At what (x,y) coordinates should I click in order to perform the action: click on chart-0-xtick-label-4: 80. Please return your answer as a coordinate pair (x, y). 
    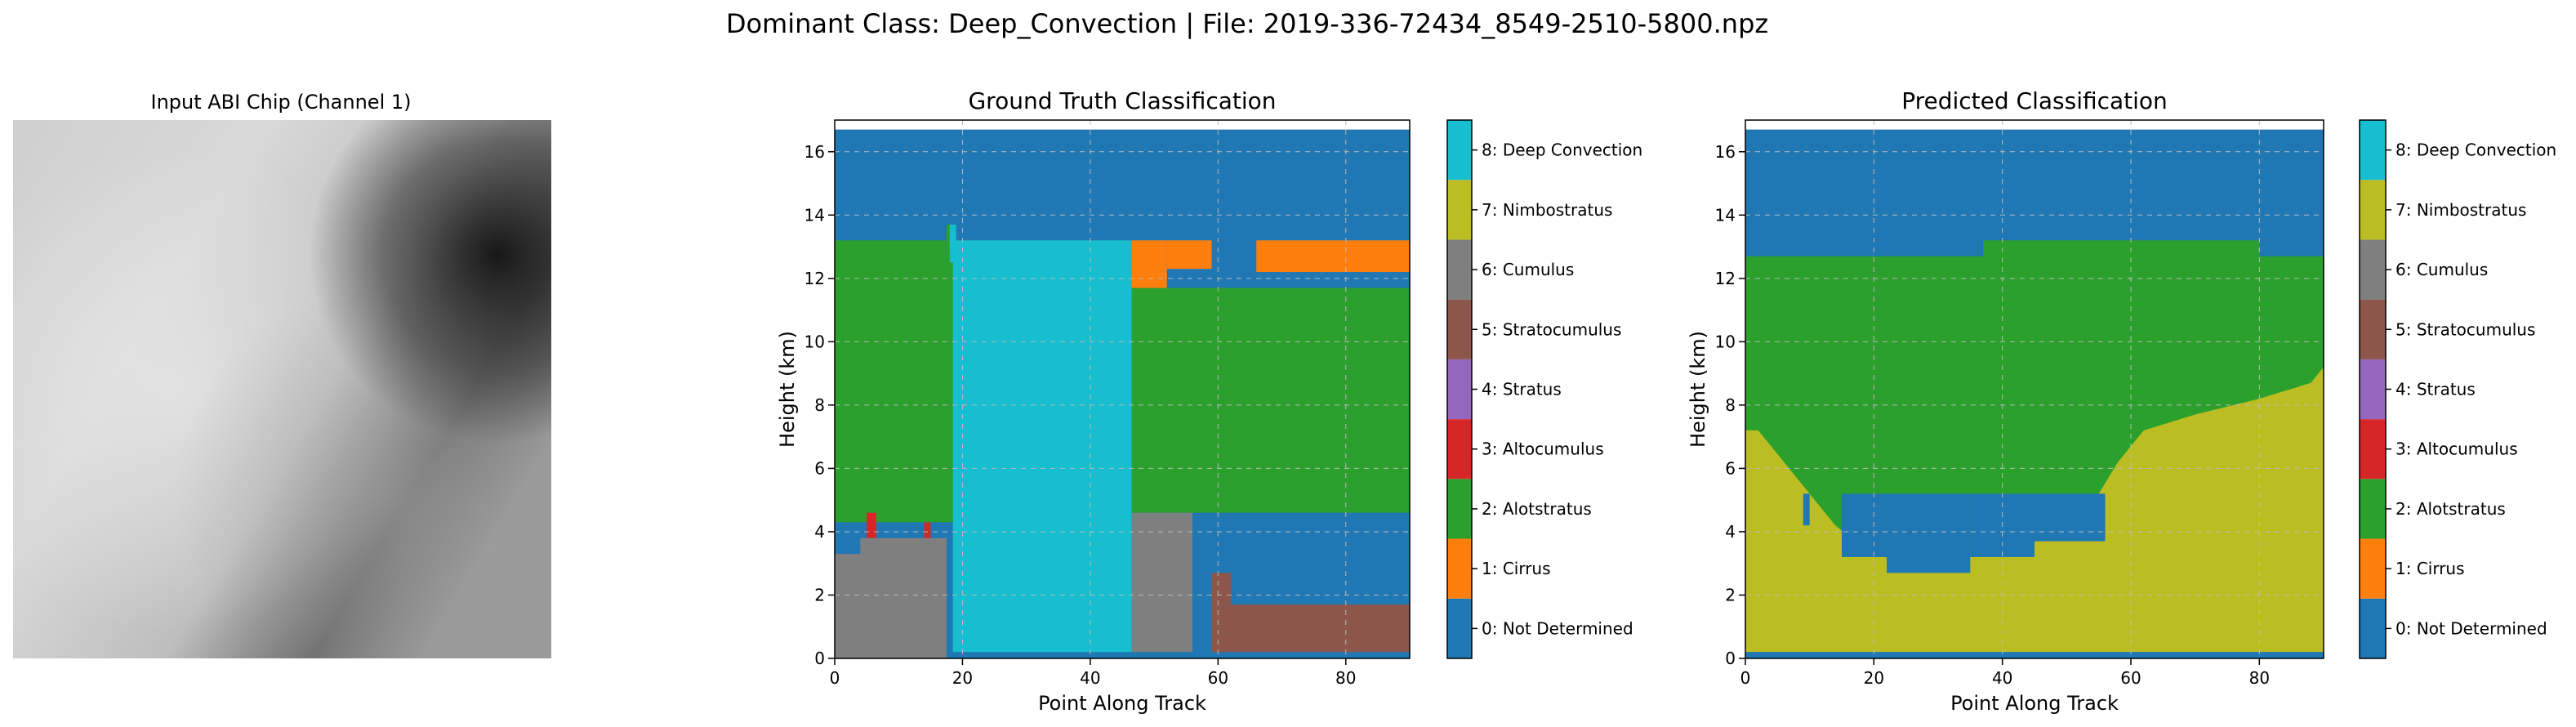
    Looking at the image, I should click on (1345, 678).